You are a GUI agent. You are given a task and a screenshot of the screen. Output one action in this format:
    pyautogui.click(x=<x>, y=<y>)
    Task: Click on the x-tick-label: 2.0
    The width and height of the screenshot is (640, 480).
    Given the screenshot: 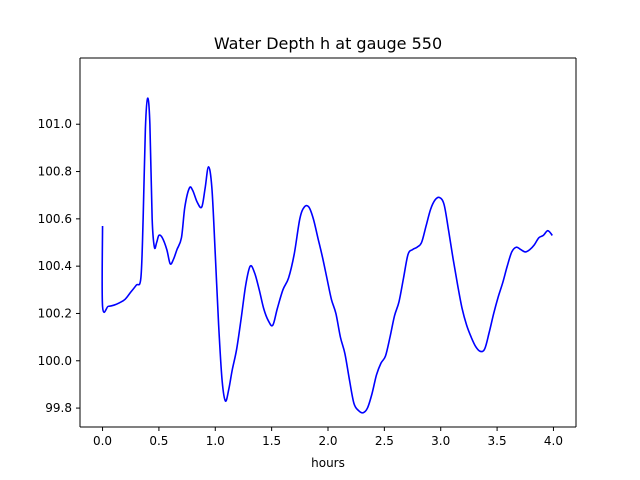 What is the action you would take?
    pyautogui.click(x=327, y=441)
    